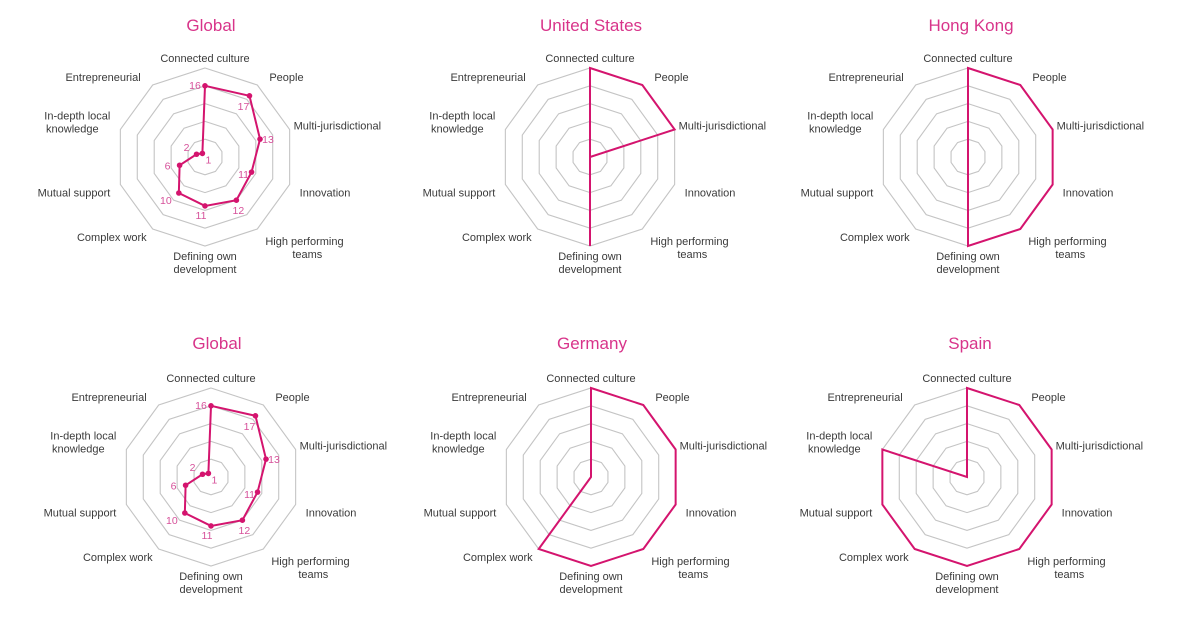 Image resolution: width=1196 pixels, height=629 pixels. What do you see at coordinates (193, 468) in the screenshot?
I see `value-label: 2` at bounding box center [193, 468].